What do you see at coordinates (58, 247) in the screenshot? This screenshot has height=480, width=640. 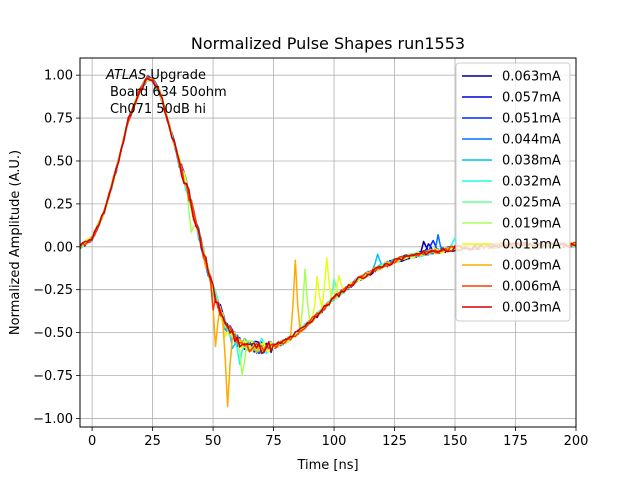 I see `y-tick-label: 0.00` at bounding box center [58, 247].